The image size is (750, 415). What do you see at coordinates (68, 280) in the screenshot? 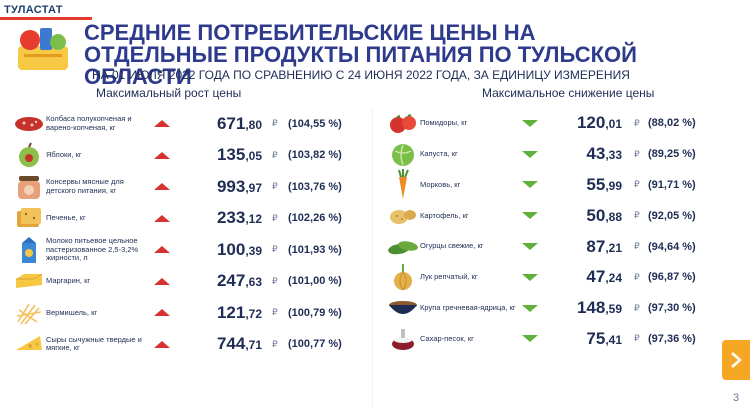
I see `product-label: Маргарин, кг` at bounding box center [68, 280].